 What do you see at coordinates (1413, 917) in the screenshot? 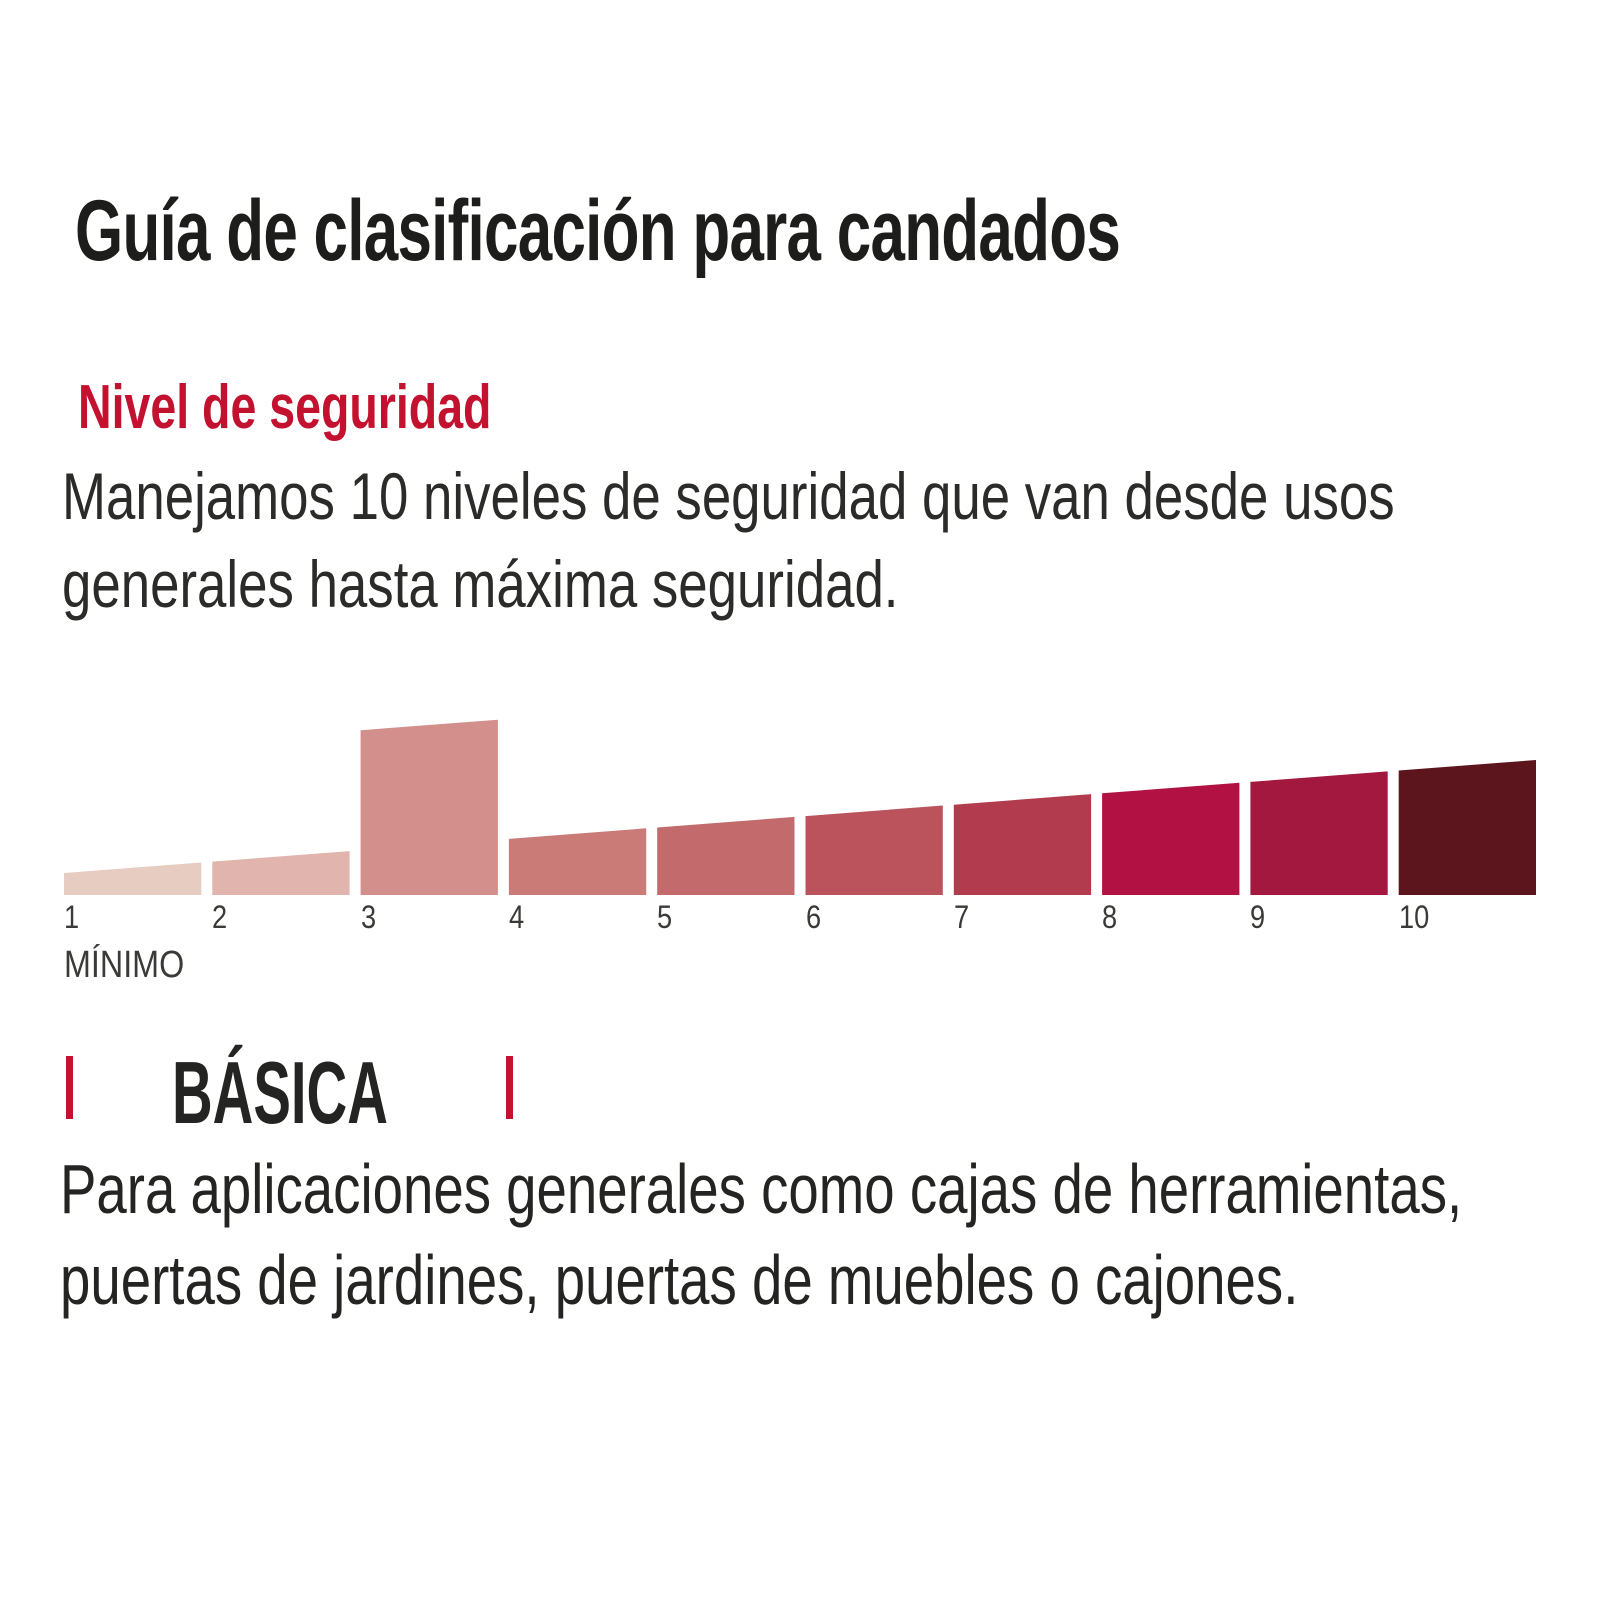
I see `chart-tick-label-10: 10` at bounding box center [1413, 917].